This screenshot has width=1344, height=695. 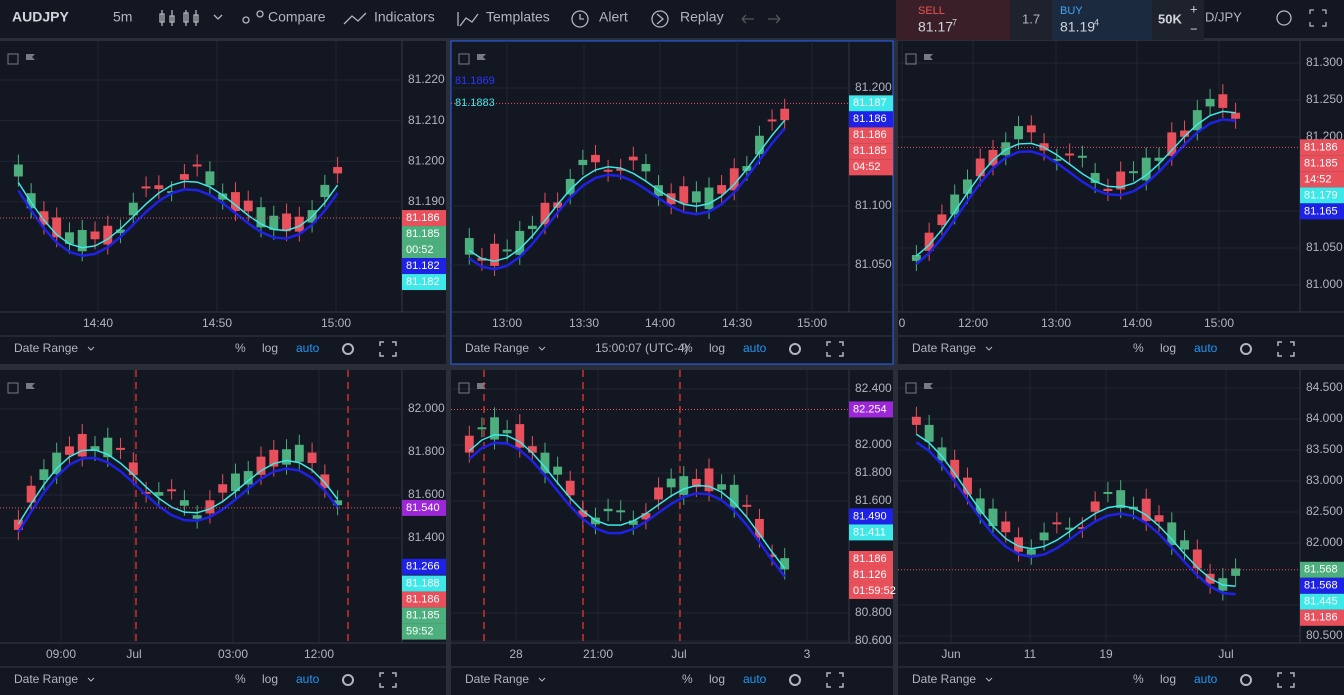 What do you see at coordinates (678, 654) in the screenshot?
I see `time-tick-label: Jul` at bounding box center [678, 654].